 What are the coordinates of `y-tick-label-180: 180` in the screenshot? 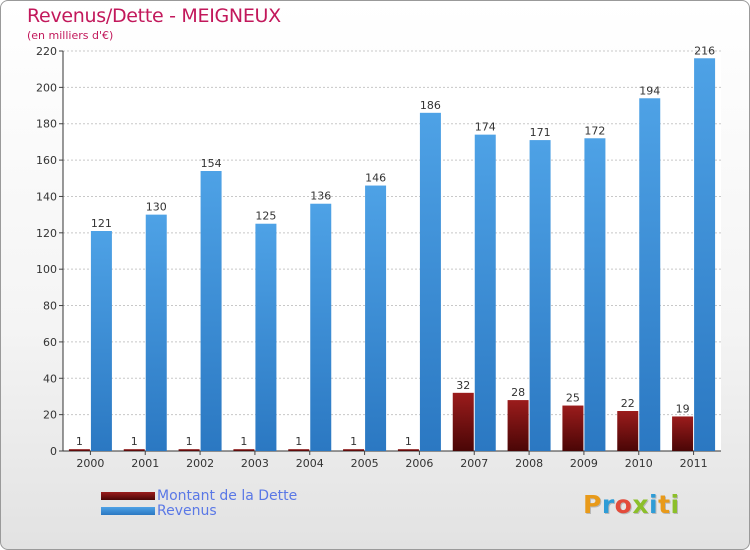 It's located at (46, 124).